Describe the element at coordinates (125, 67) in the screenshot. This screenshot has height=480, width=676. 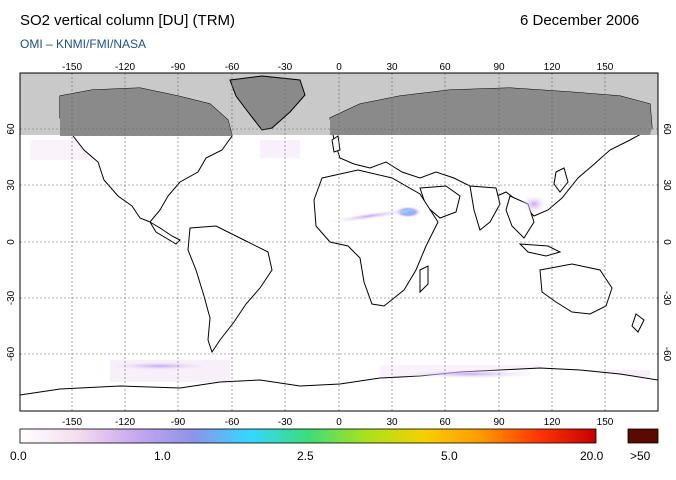
I see `lon-tick-top: -120` at that location.